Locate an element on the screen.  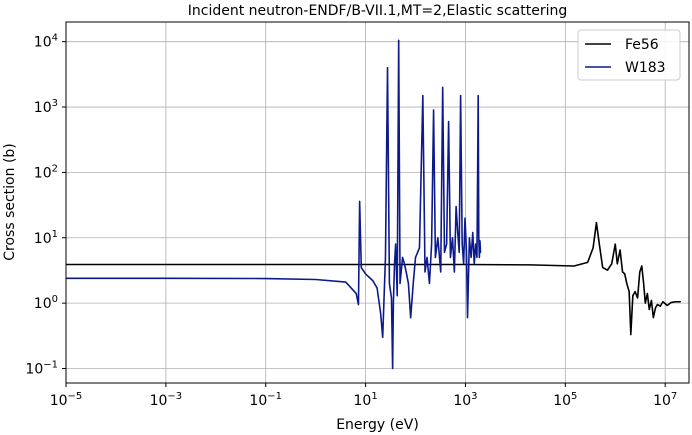
x-tick-label: 10³ is located at coordinates (465, 400).